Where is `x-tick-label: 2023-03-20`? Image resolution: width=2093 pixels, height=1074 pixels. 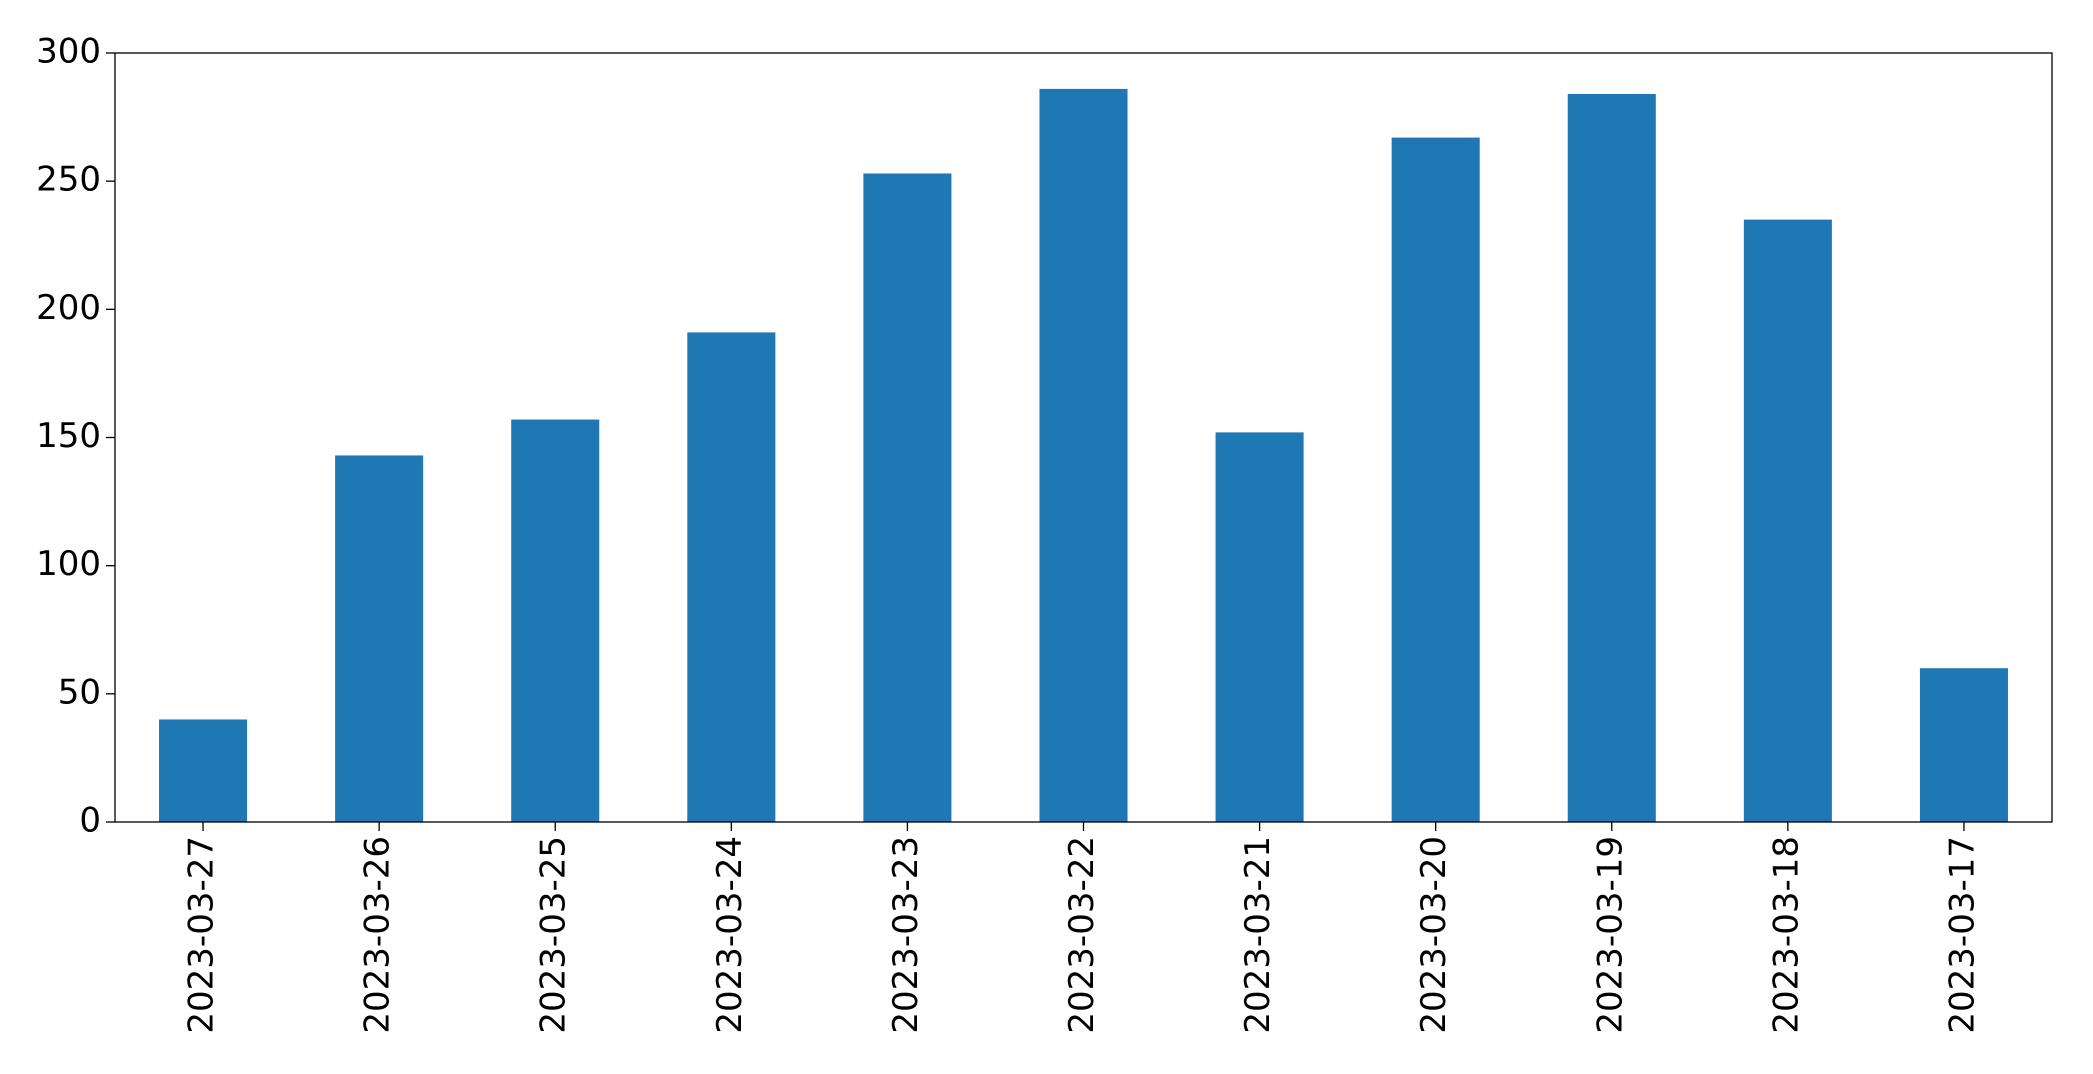
x-tick-label: 2023-03-20 is located at coordinates (1434, 935).